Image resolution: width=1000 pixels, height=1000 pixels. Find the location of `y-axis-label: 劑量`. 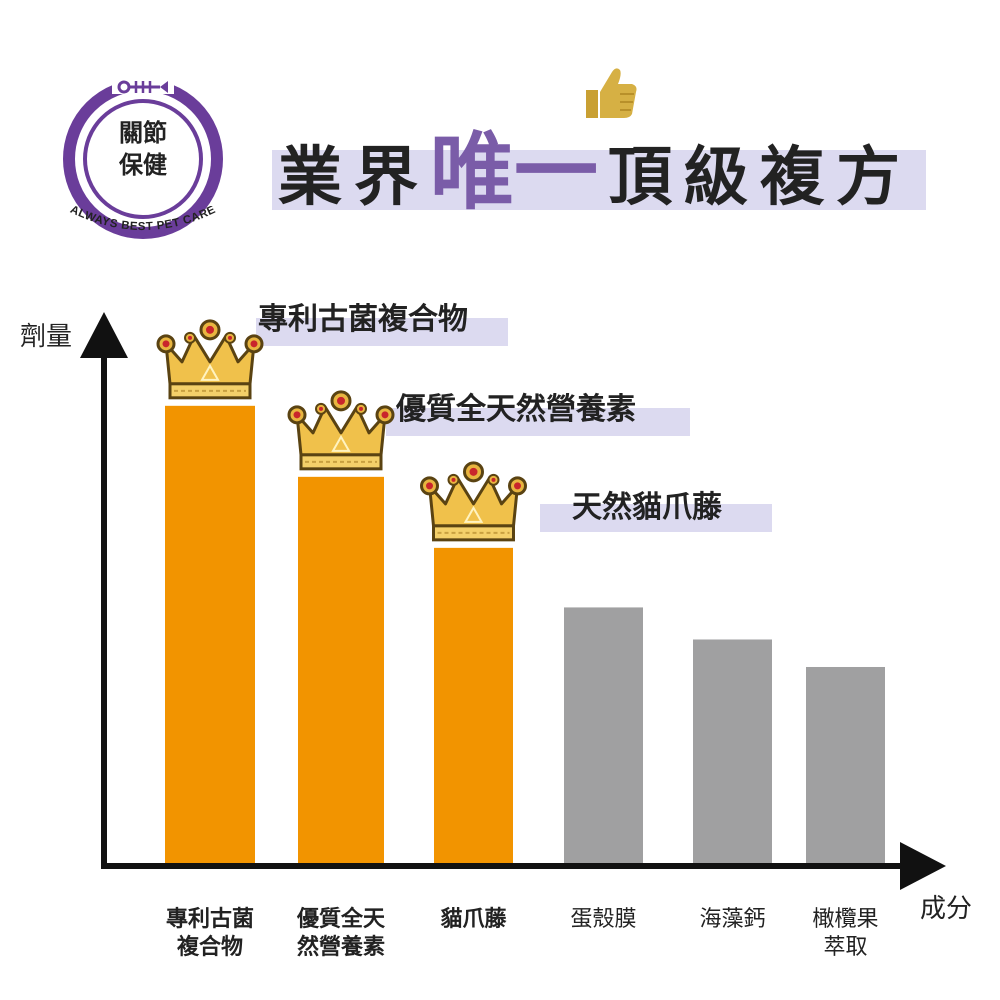

y-axis-label: 劑量 is located at coordinates (46, 337).